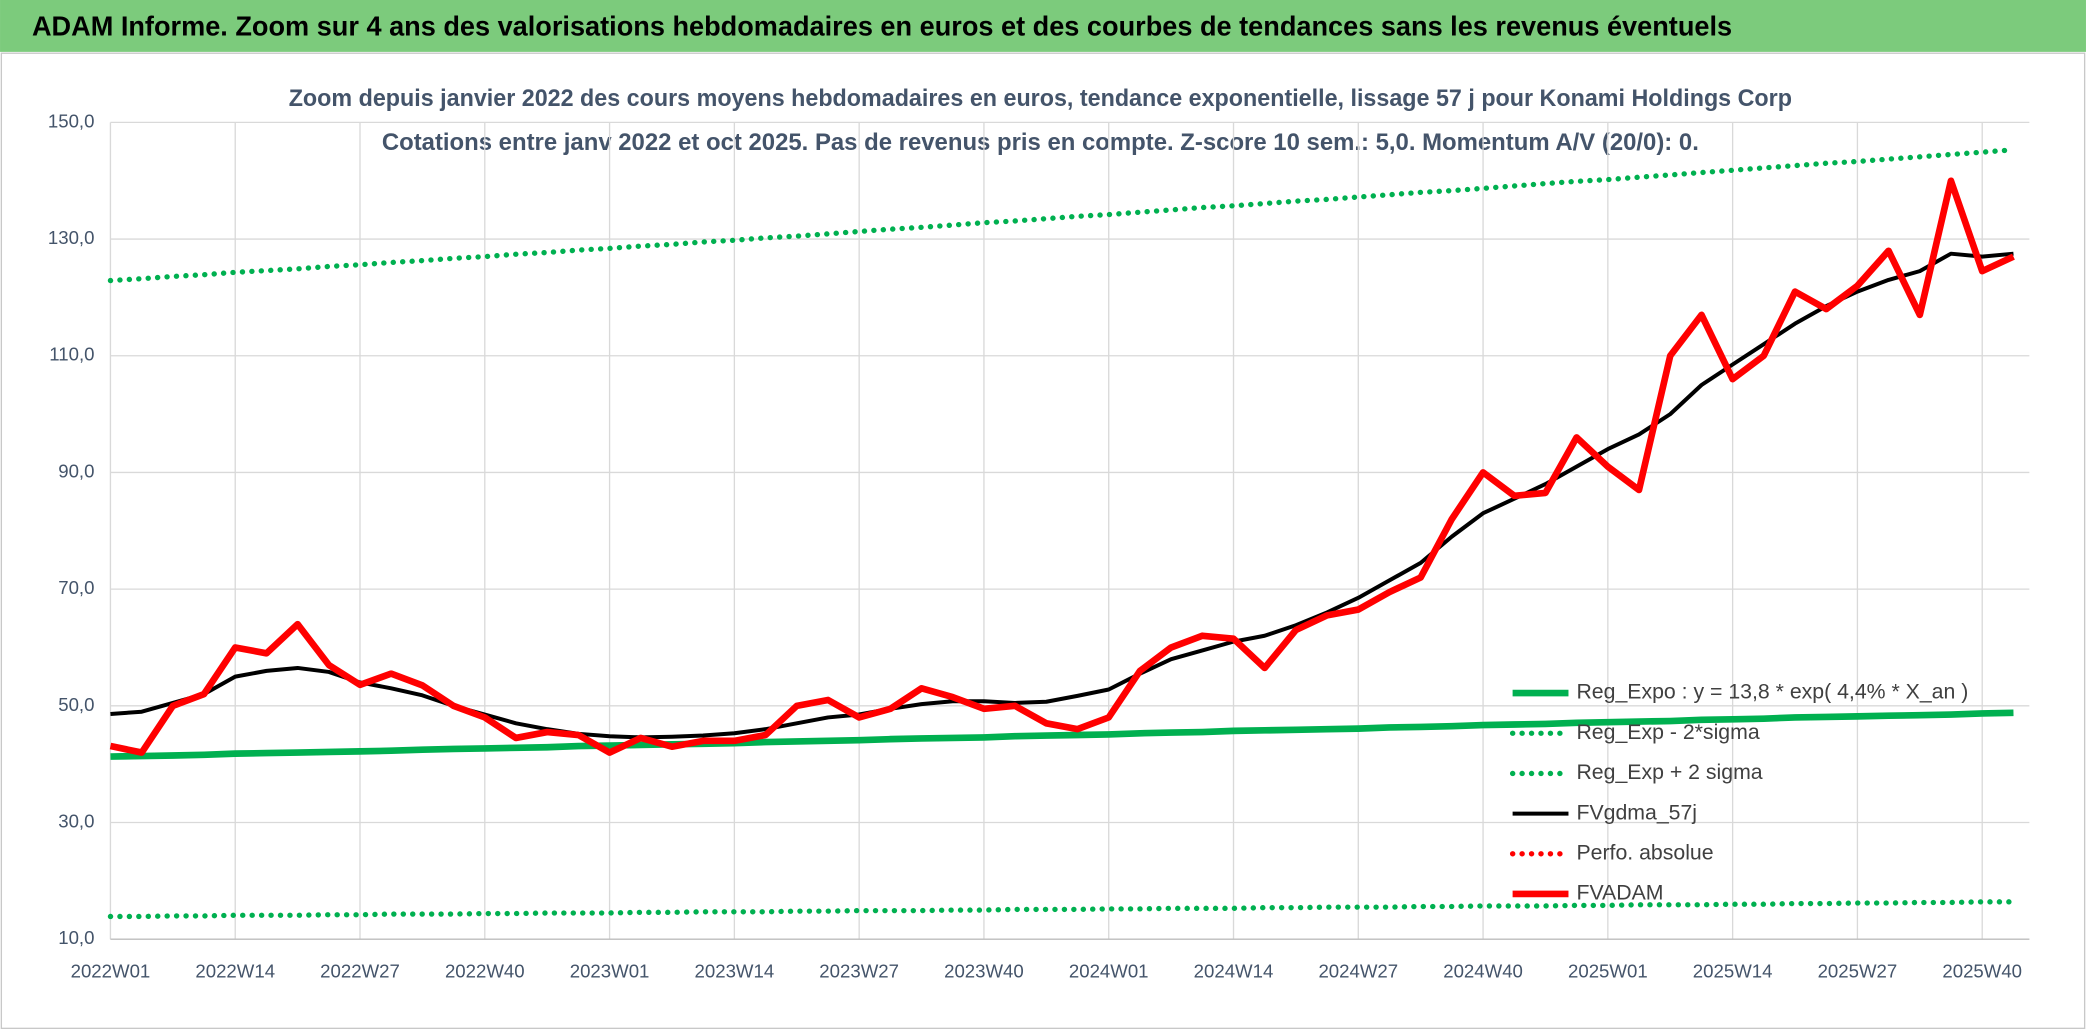 The width and height of the screenshot is (2086, 1031). Describe the element at coordinates (1667, 732) in the screenshot. I see `legend-label: Reg_Exp - 2*sigma` at that location.